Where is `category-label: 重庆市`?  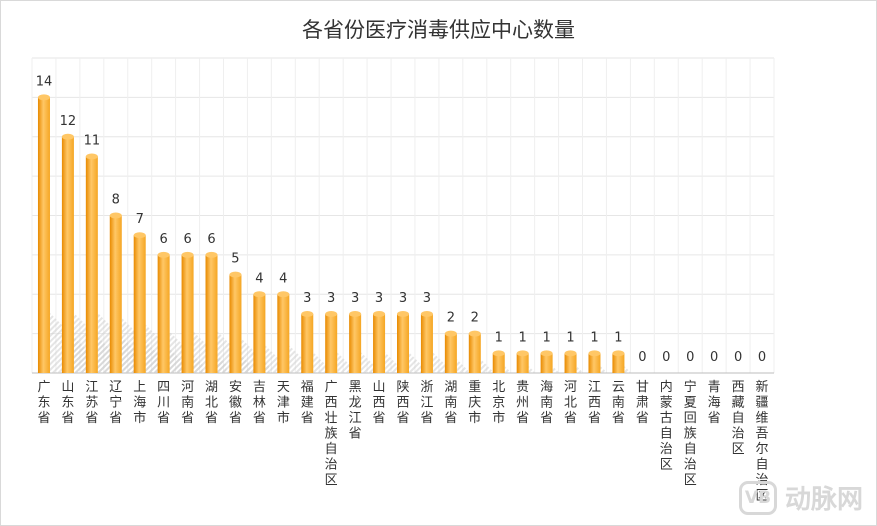
category-label: 重庆市 is located at coordinates (474, 402).